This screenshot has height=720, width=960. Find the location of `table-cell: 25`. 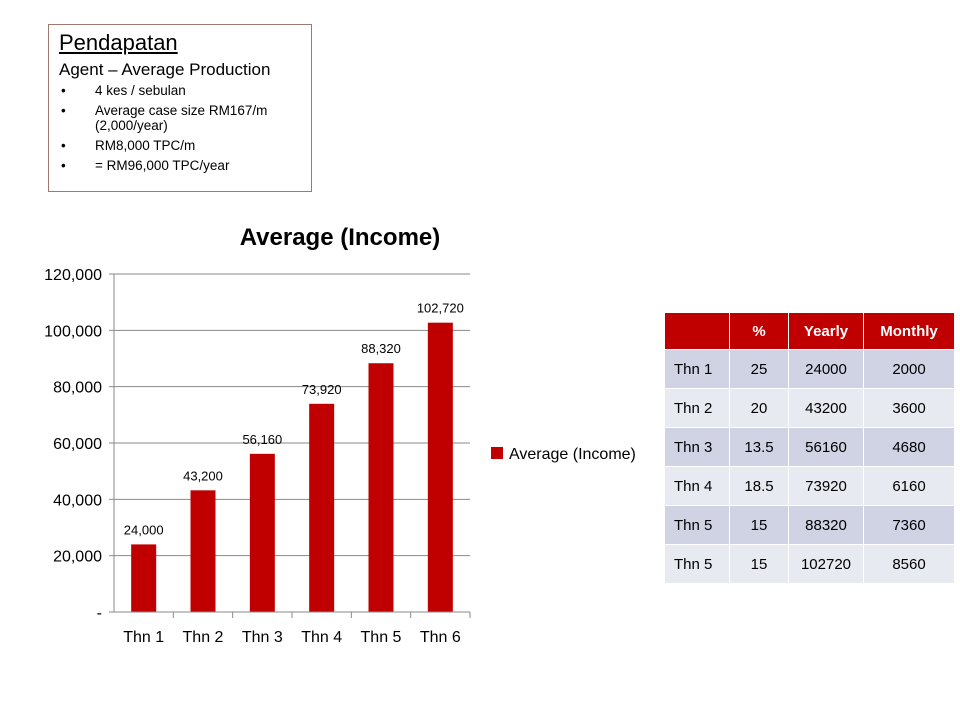

table-cell: 25 is located at coordinates (759, 369).